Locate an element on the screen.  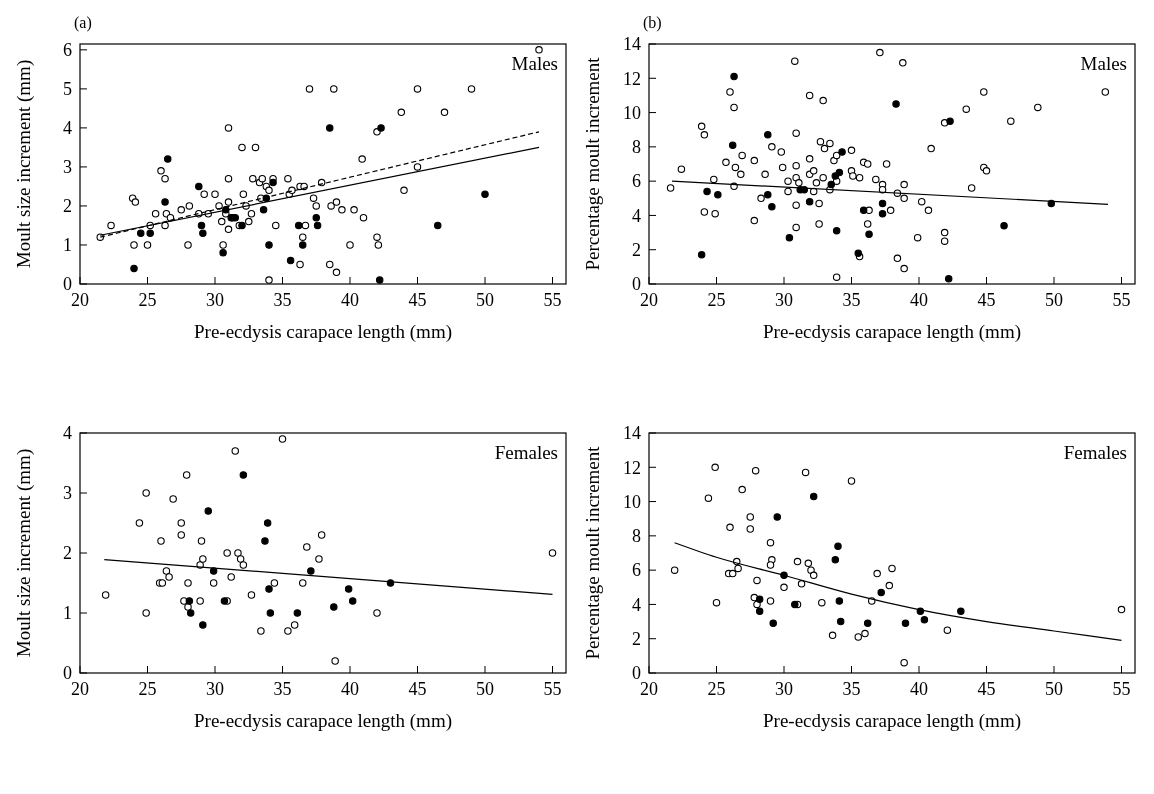
y-tick-label: 5 is located at coordinates (67, 89).